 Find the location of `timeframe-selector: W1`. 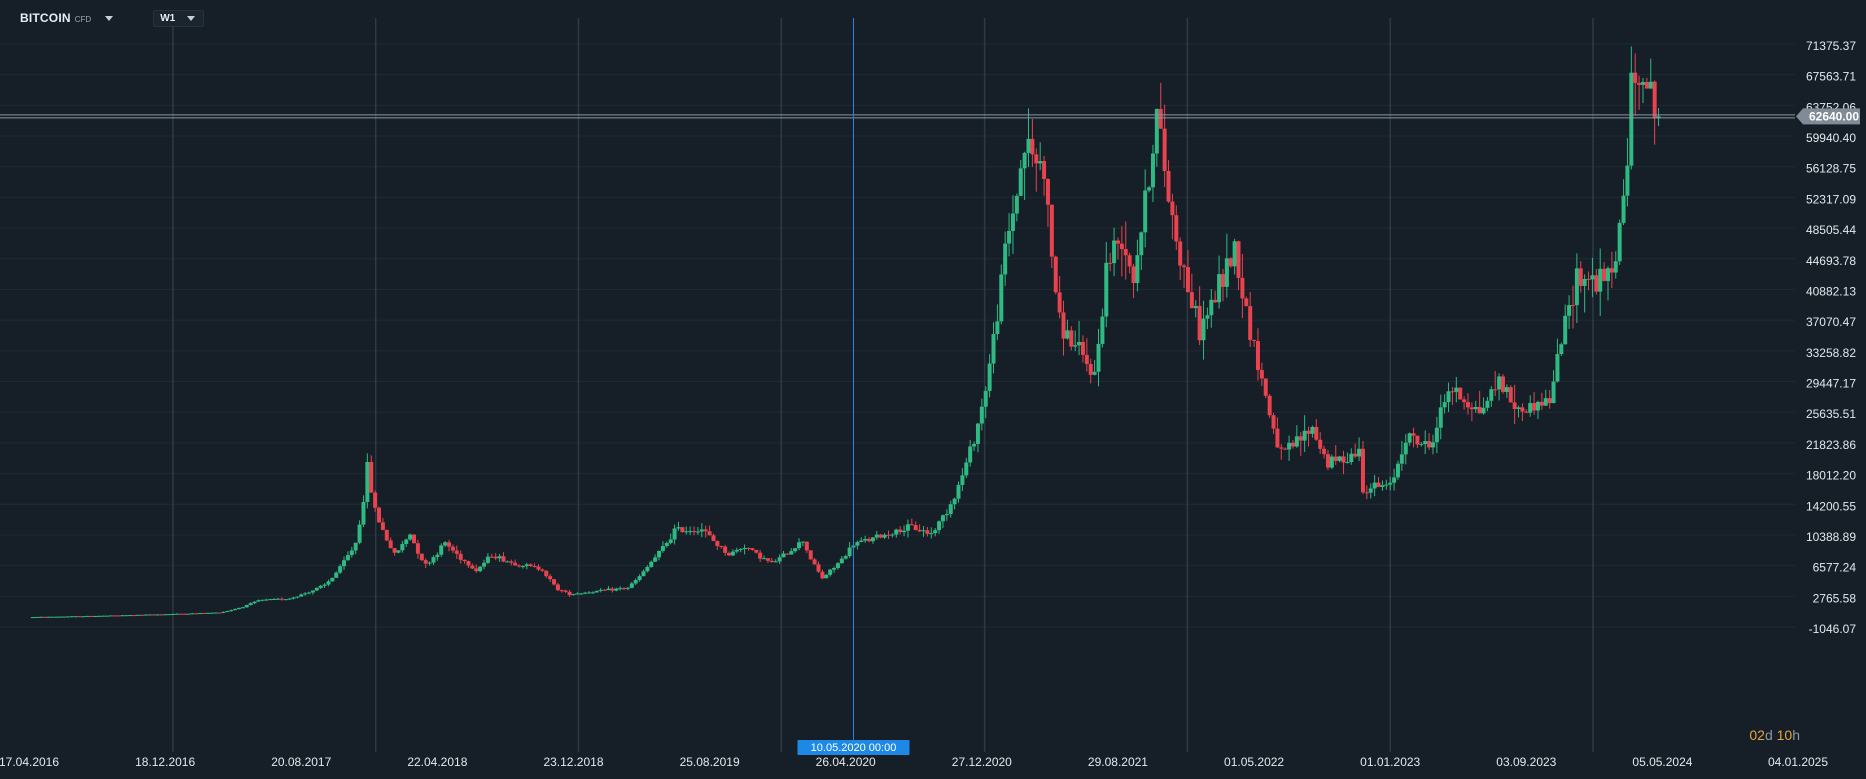

timeframe-selector: W1 is located at coordinates (178, 18).